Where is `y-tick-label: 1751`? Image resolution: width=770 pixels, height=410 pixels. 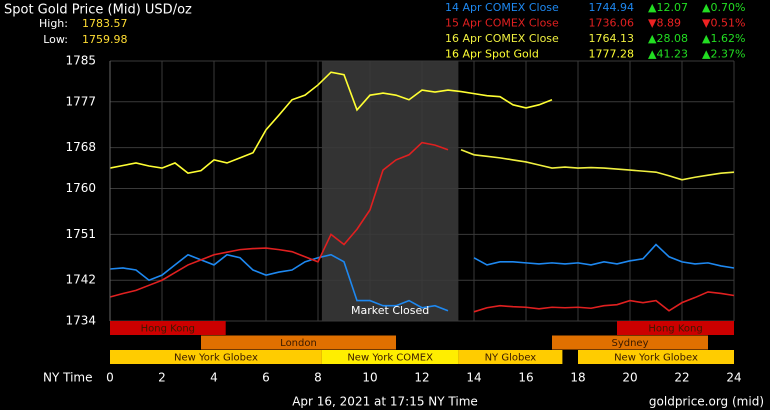
y-tick-label: 1751 is located at coordinates (80, 234).